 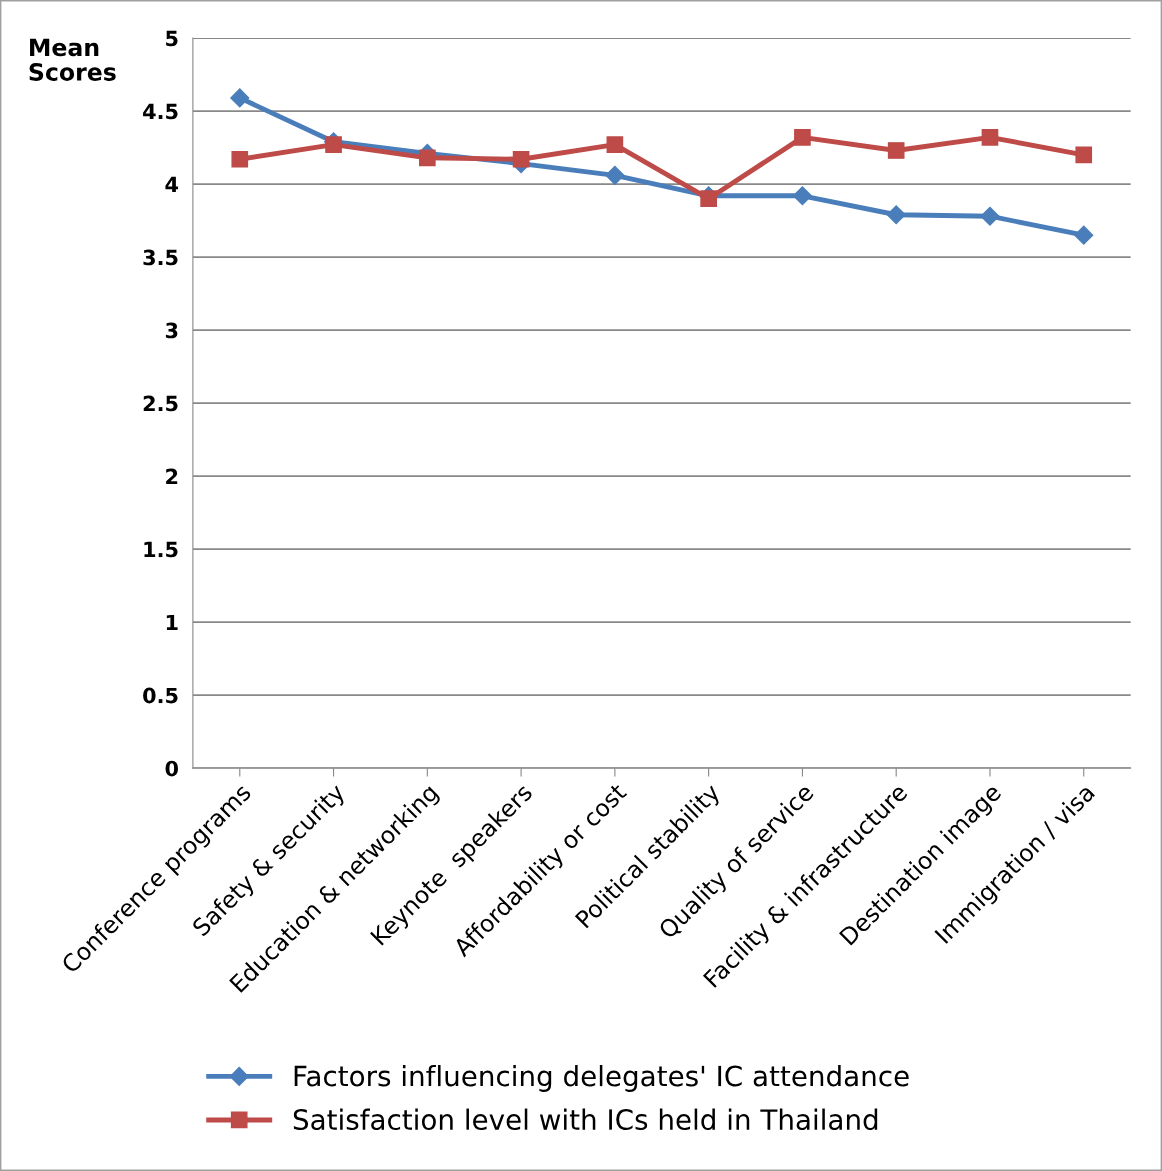 What do you see at coordinates (160, 257) in the screenshot?
I see `y-tick-label: 3.5` at bounding box center [160, 257].